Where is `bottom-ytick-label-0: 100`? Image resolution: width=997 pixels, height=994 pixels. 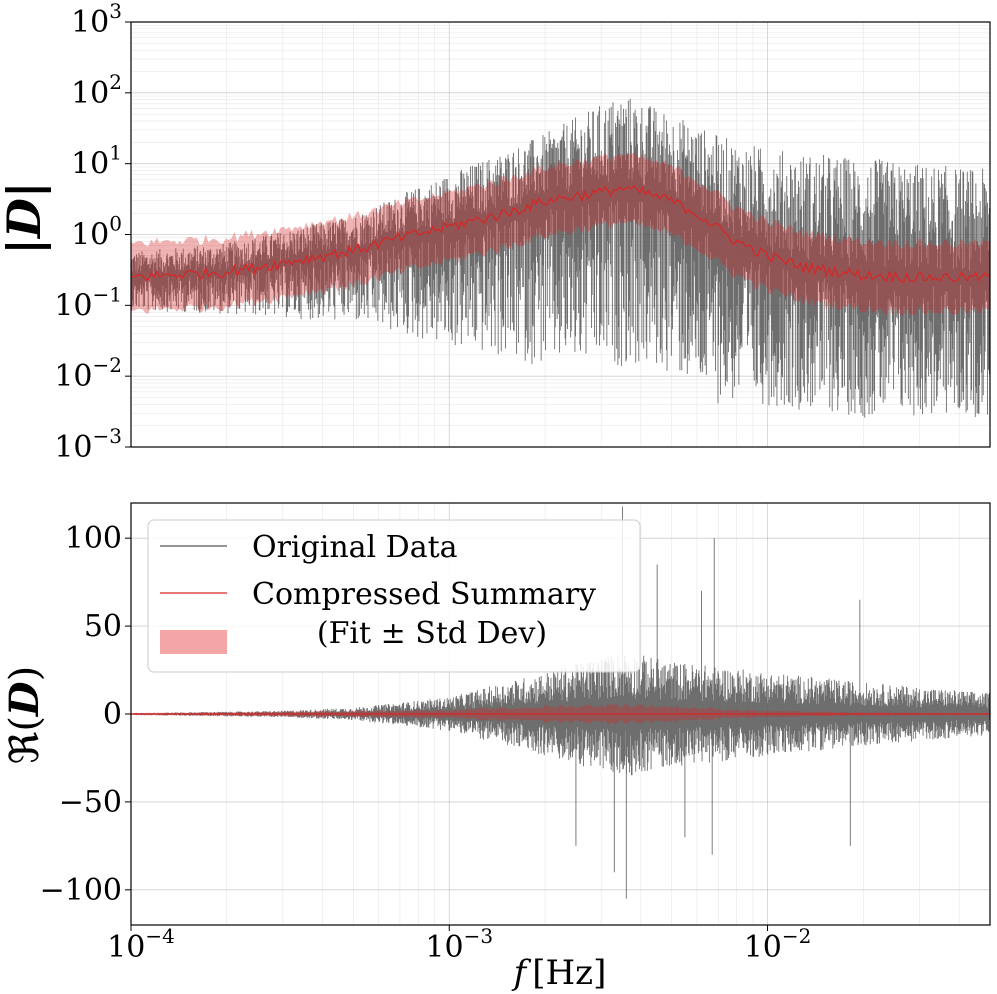
bottom-ytick-label-0: 100 is located at coordinates (93, 538).